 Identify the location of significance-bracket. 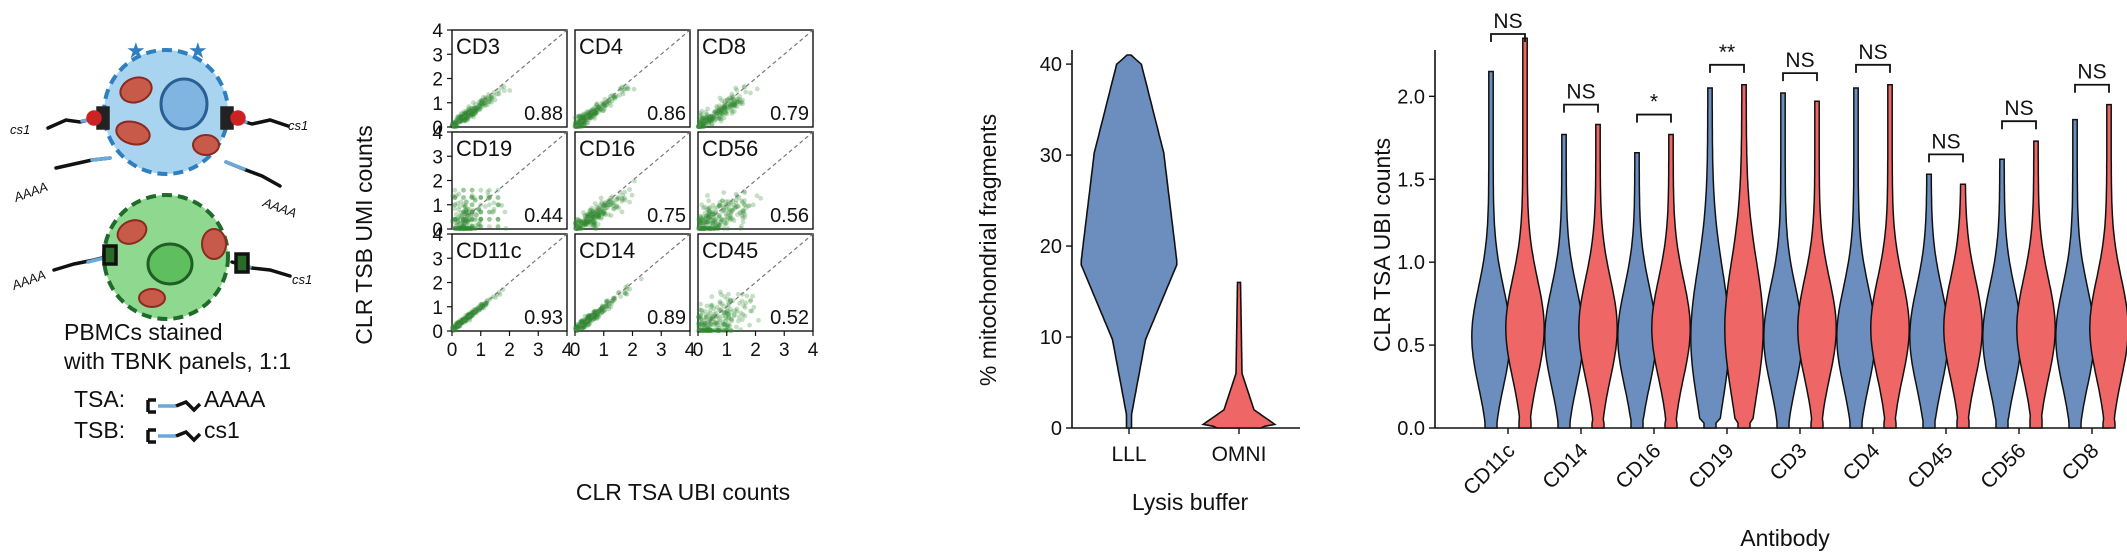
(2019, 125).